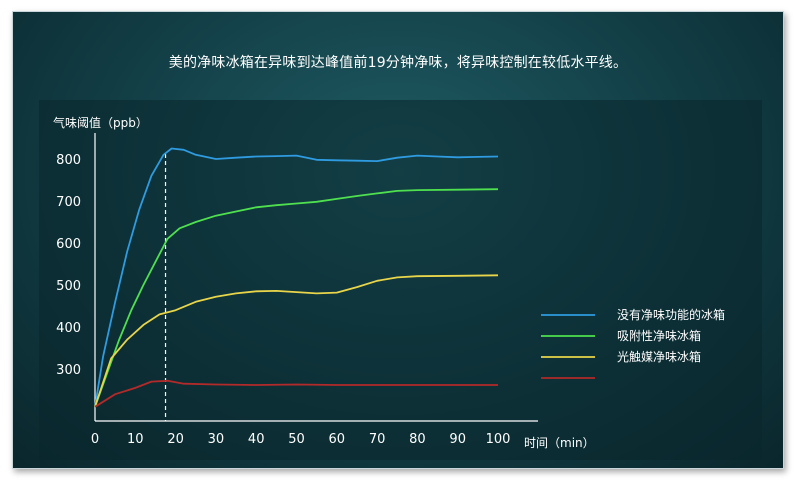  I want to click on x-axis-title: 时间（min）, so click(559, 443).